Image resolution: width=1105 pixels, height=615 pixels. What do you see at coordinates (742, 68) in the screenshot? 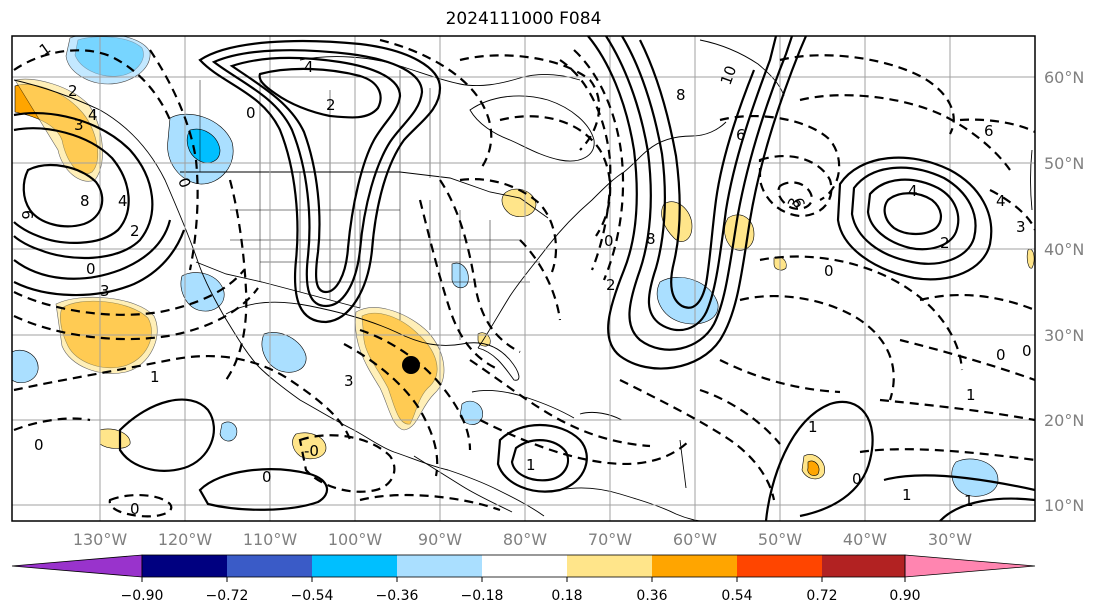
I see `coastline-greenland` at bounding box center [742, 68].